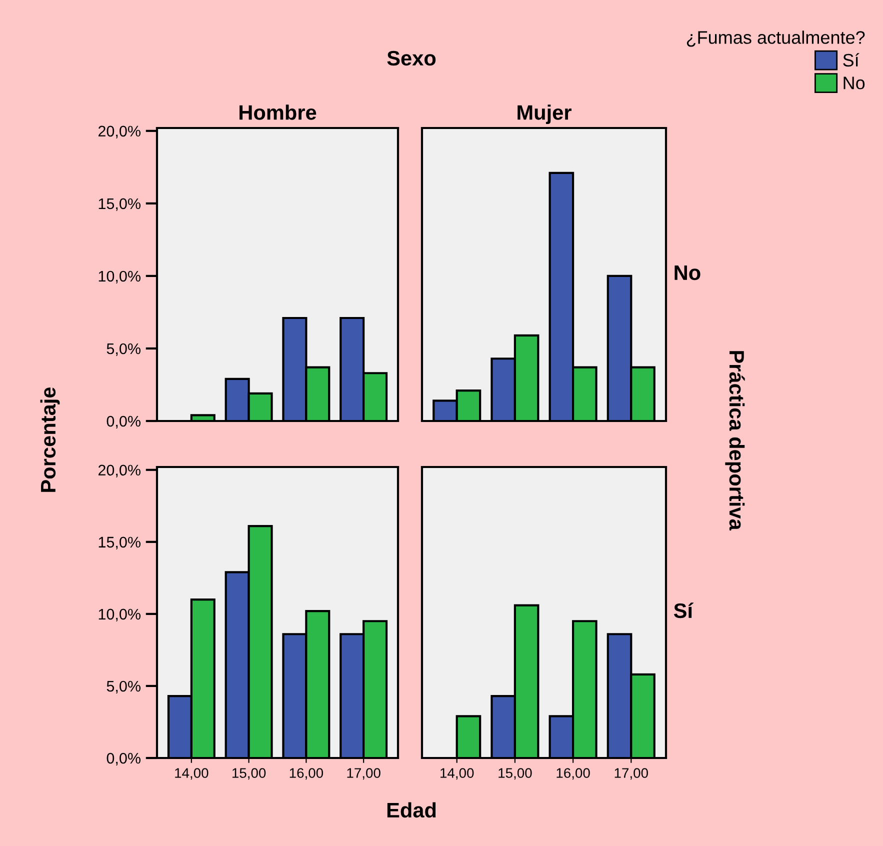  I want to click on x-axis-title: Edad, so click(411, 810).